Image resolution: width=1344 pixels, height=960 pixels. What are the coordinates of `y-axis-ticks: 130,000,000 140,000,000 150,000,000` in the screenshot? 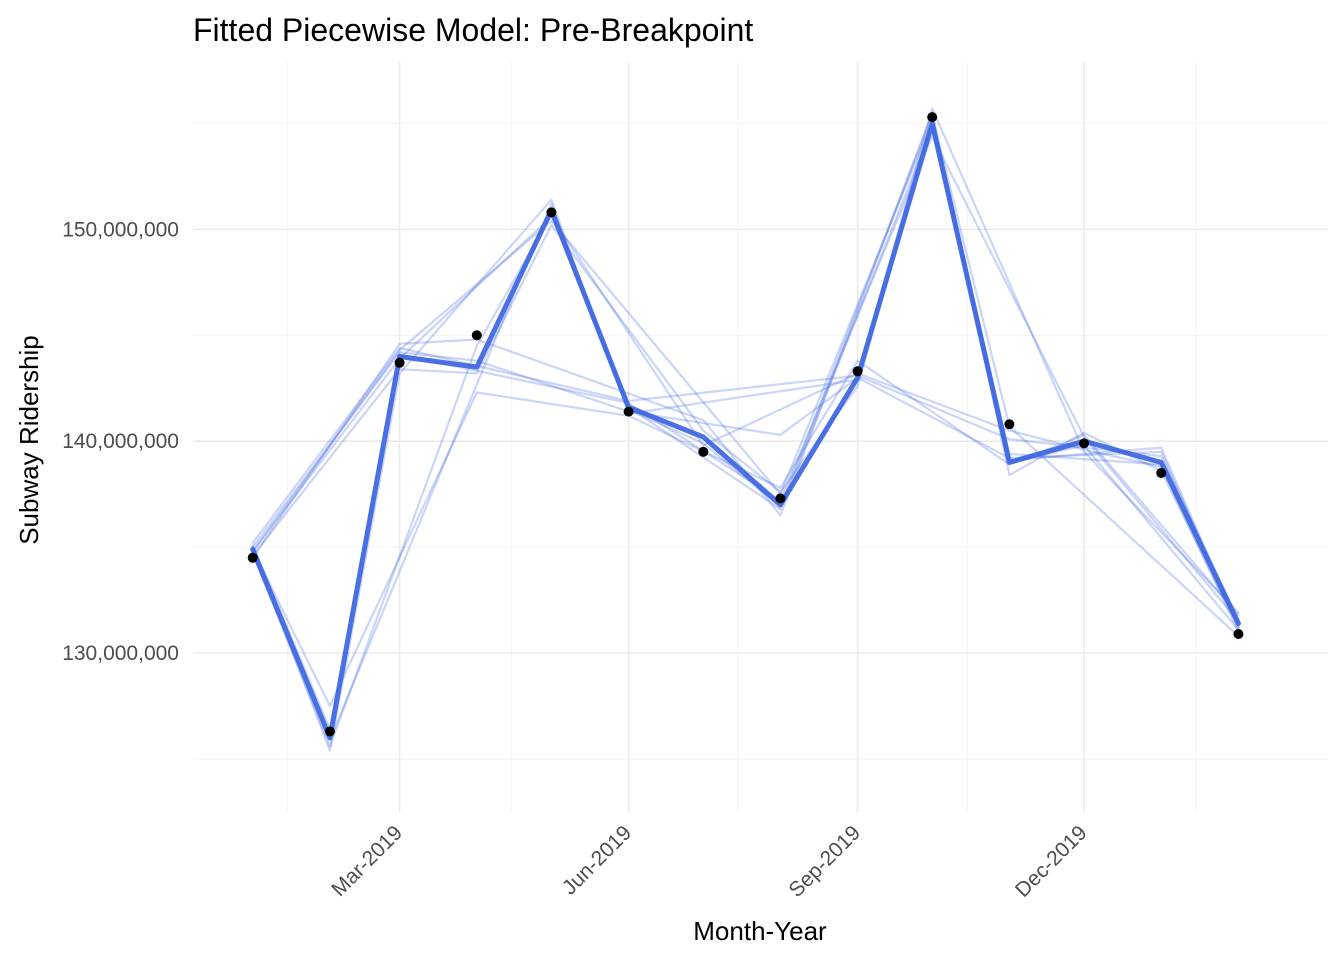 It's located at (120, 441).